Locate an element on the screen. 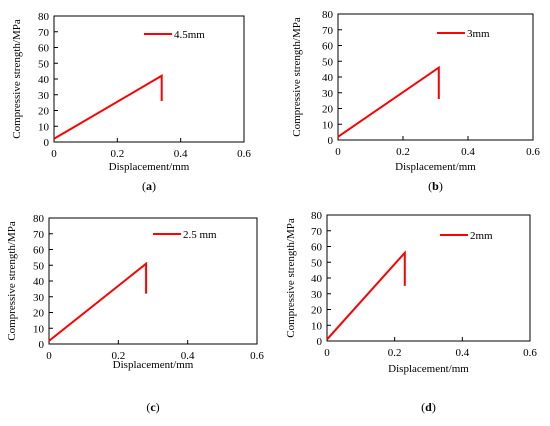 This screenshot has height=426, width=550. y-tick-label-c: 0 is located at coordinates (42, 345).